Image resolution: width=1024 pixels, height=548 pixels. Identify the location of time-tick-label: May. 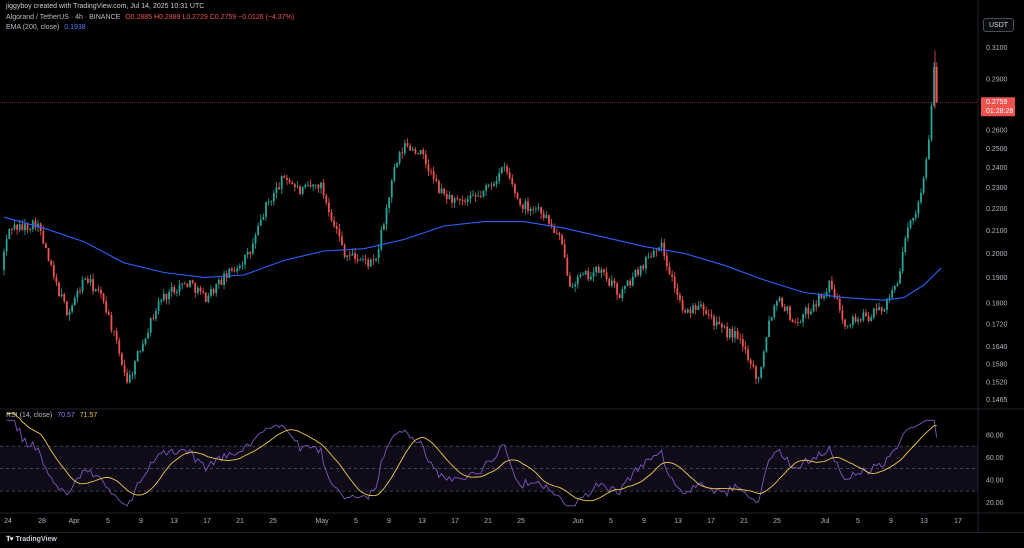
(322, 521).